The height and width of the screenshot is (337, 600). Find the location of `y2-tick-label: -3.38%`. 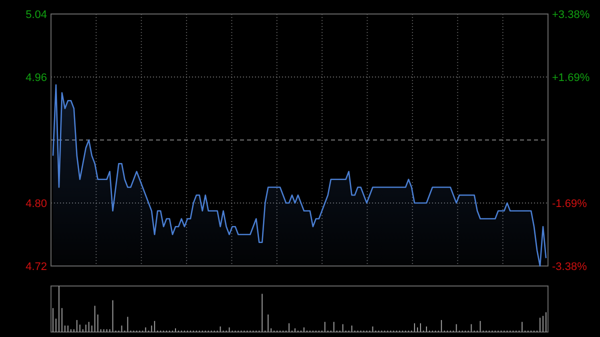

y2-tick-label: -3.38% is located at coordinates (570, 266).